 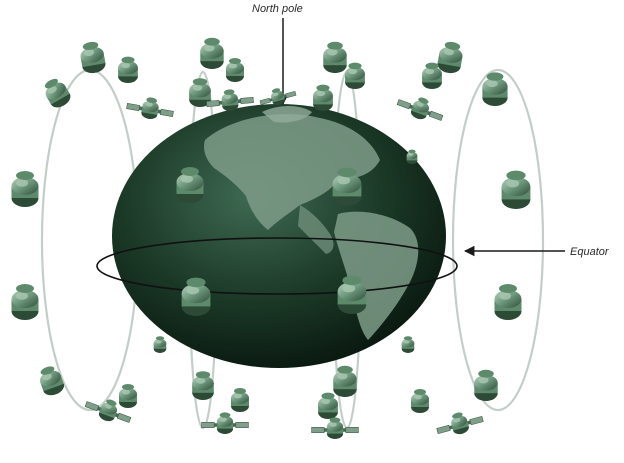 I want to click on landmass-south-america, so click(x=376, y=275).